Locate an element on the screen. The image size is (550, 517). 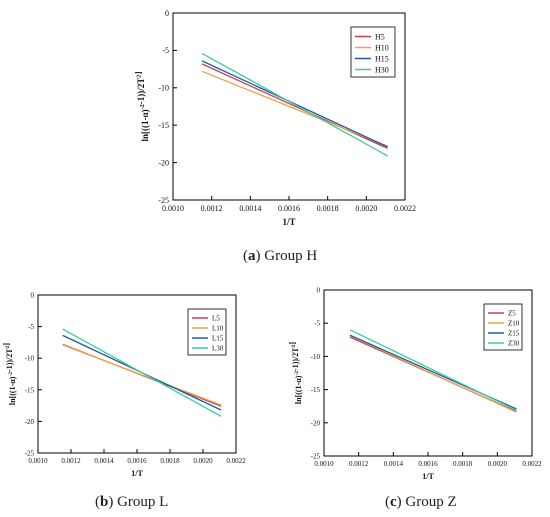
legend-box is located at coordinates (373, 52).